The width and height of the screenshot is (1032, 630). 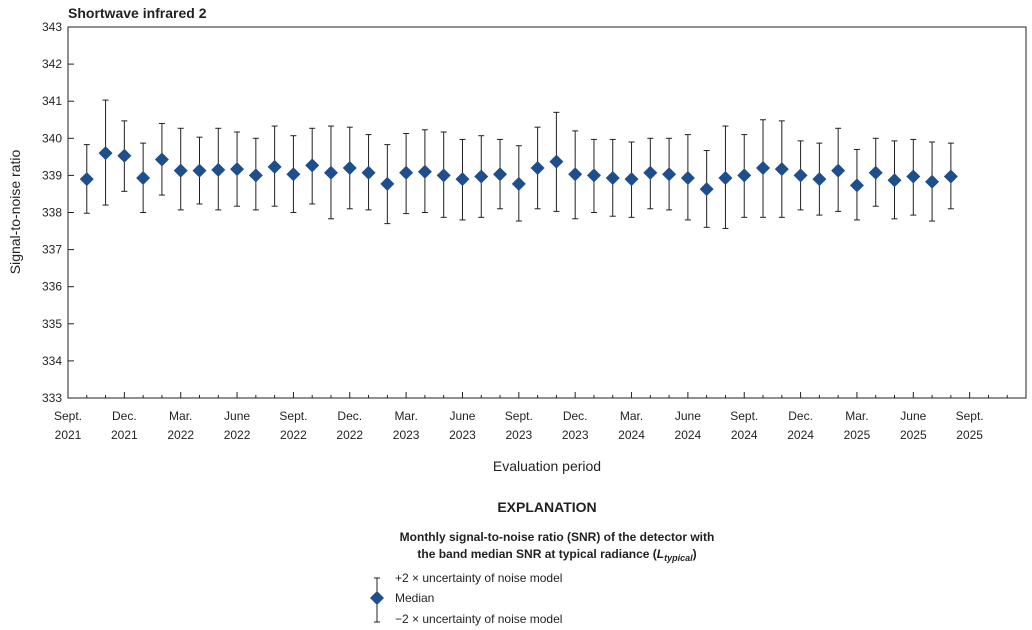 I want to click on y-tick-label: 335, so click(x=52, y=324).